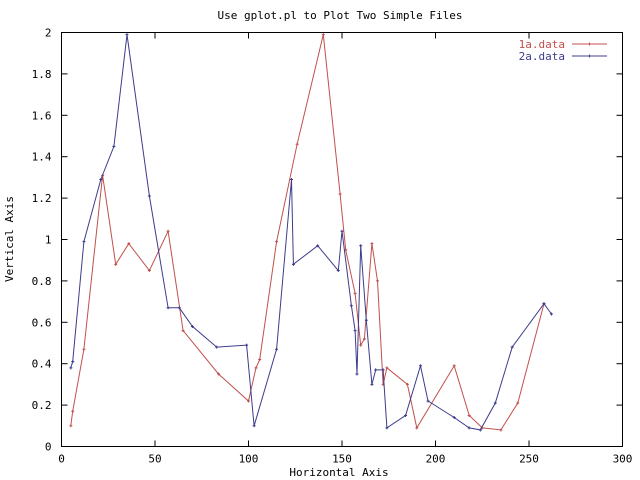  What do you see at coordinates (42, 405) in the screenshot?
I see `y-tick-label: 0.2` at bounding box center [42, 405].